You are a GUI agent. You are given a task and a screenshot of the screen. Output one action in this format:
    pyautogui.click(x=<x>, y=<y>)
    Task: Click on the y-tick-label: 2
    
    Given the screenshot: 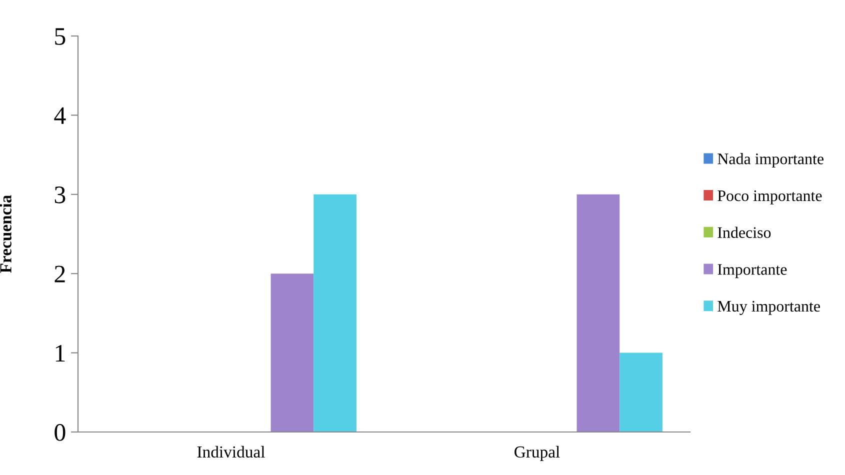 What is the action you would take?
    pyautogui.click(x=59, y=274)
    